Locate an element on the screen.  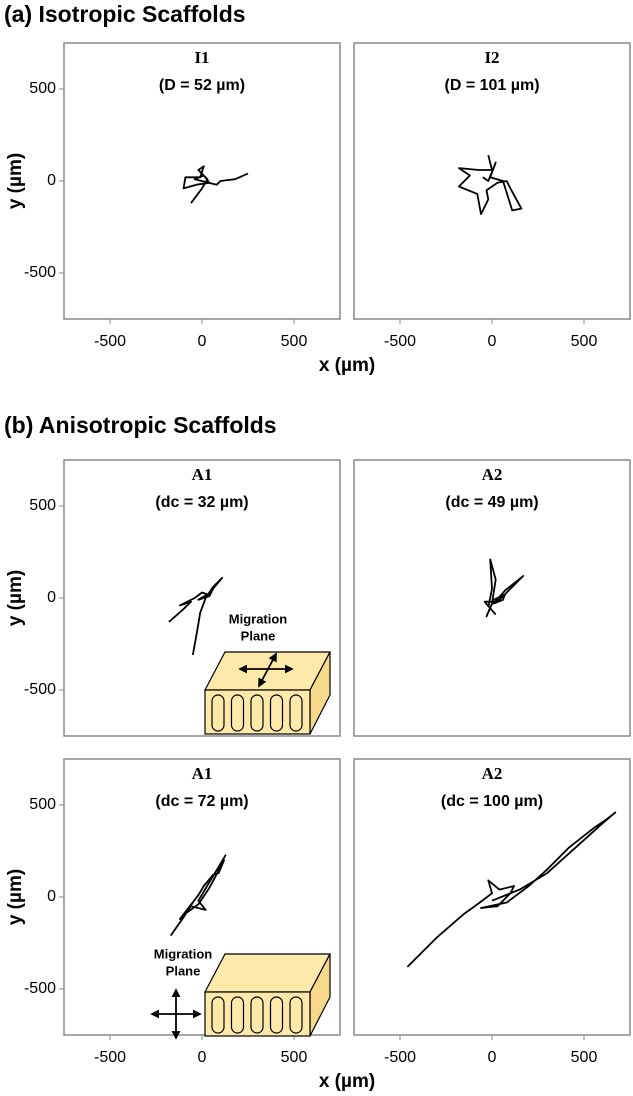
panel-subtitle: (D = 101 µm) is located at coordinates (491, 85).